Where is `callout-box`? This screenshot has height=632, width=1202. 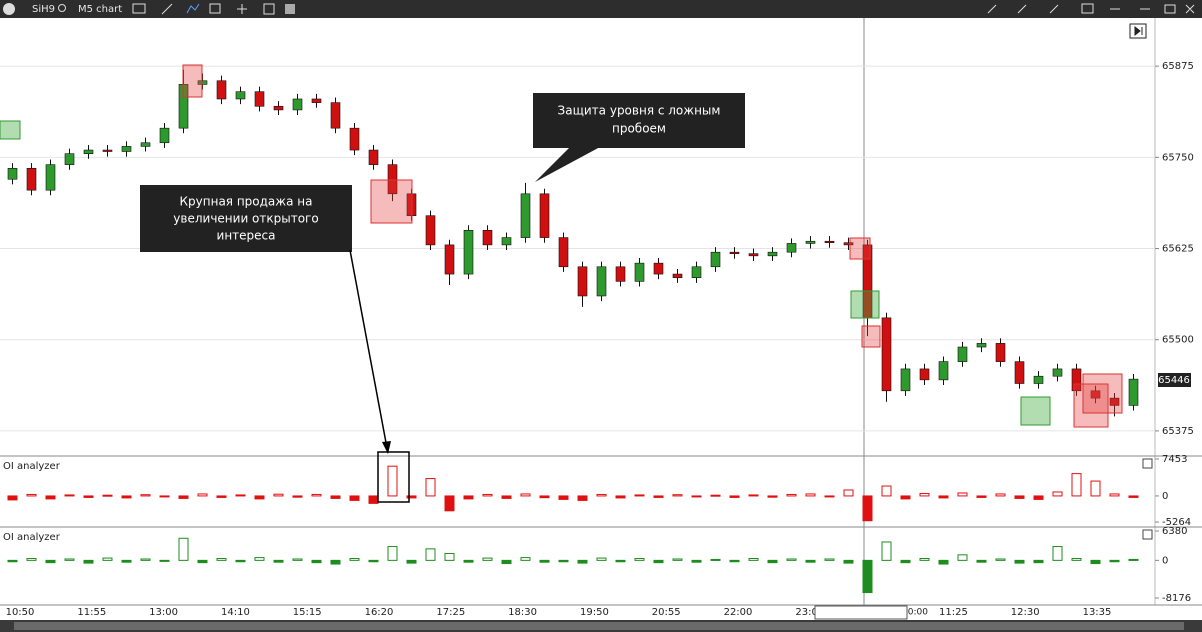 callout-box is located at coordinates (639, 120).